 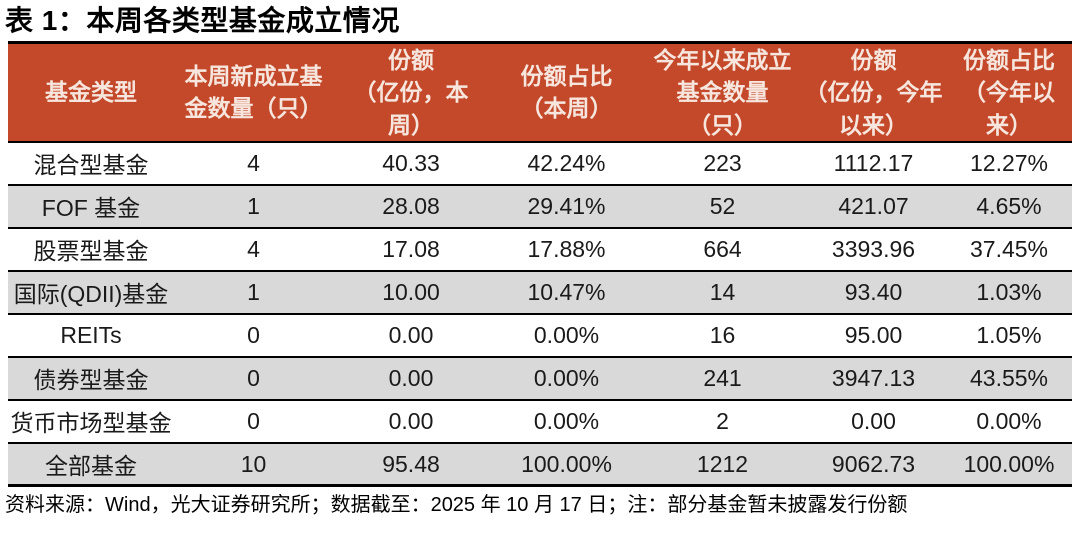 What do you see at coordinates (411, 248) in the screenshot?
I see `value-cell: 17.08` at bounding box center [411, 248].